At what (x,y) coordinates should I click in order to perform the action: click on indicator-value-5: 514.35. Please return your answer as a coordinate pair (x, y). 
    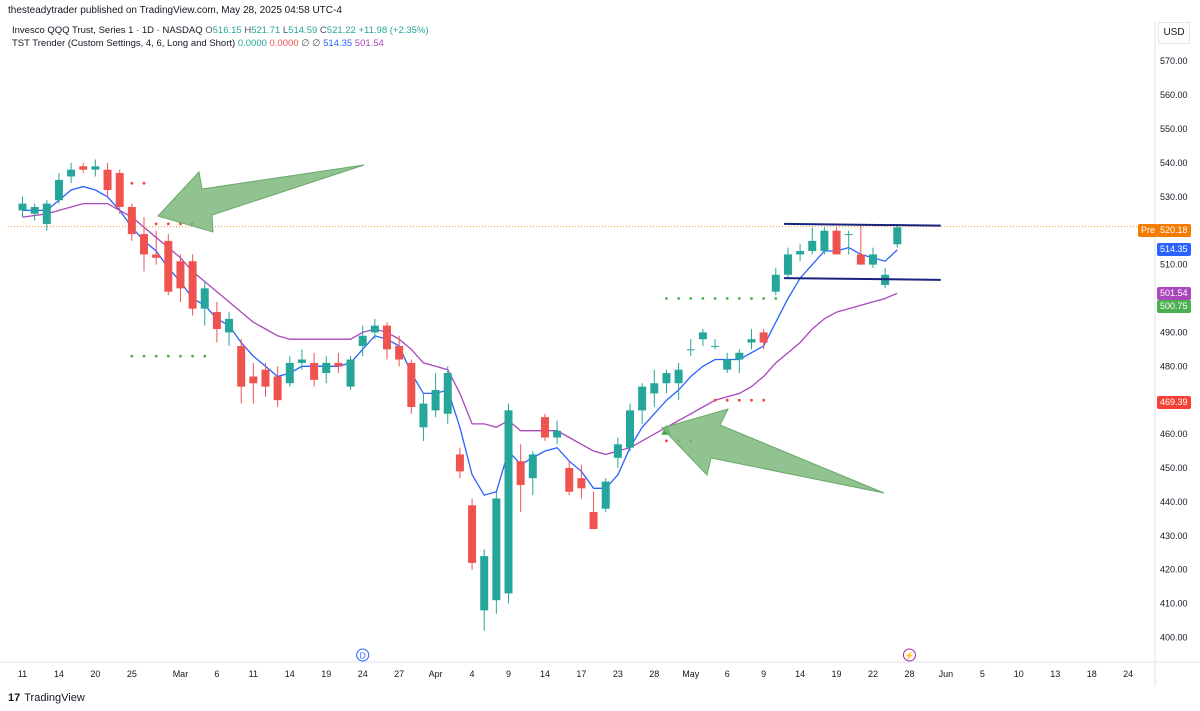
    Looking at the image, I should click on (338, 43).